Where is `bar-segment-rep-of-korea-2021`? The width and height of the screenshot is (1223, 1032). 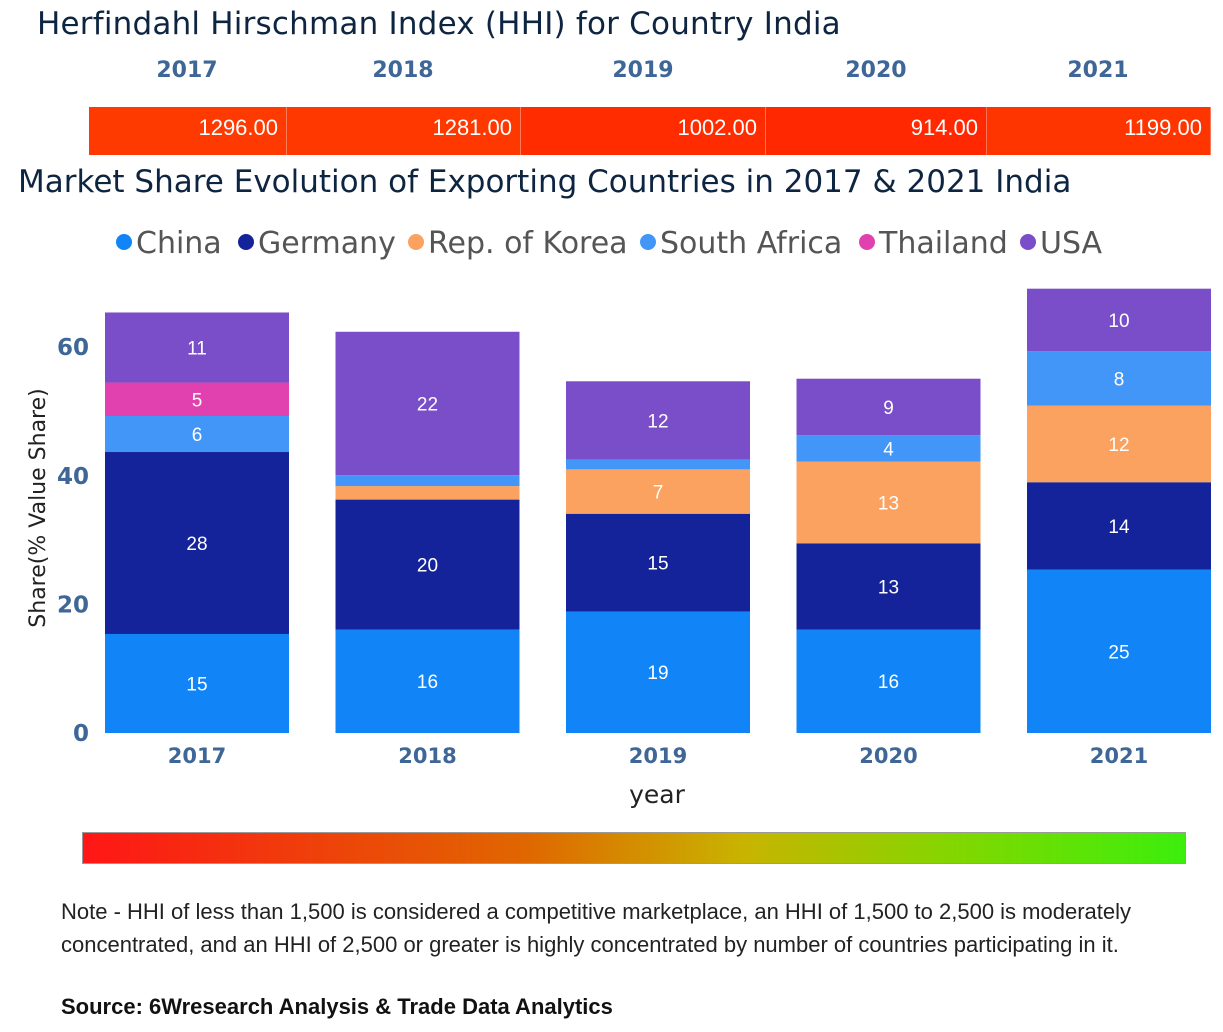 bar-segment-rep-of-korea-2021 is located at coordinates (1119, 444).